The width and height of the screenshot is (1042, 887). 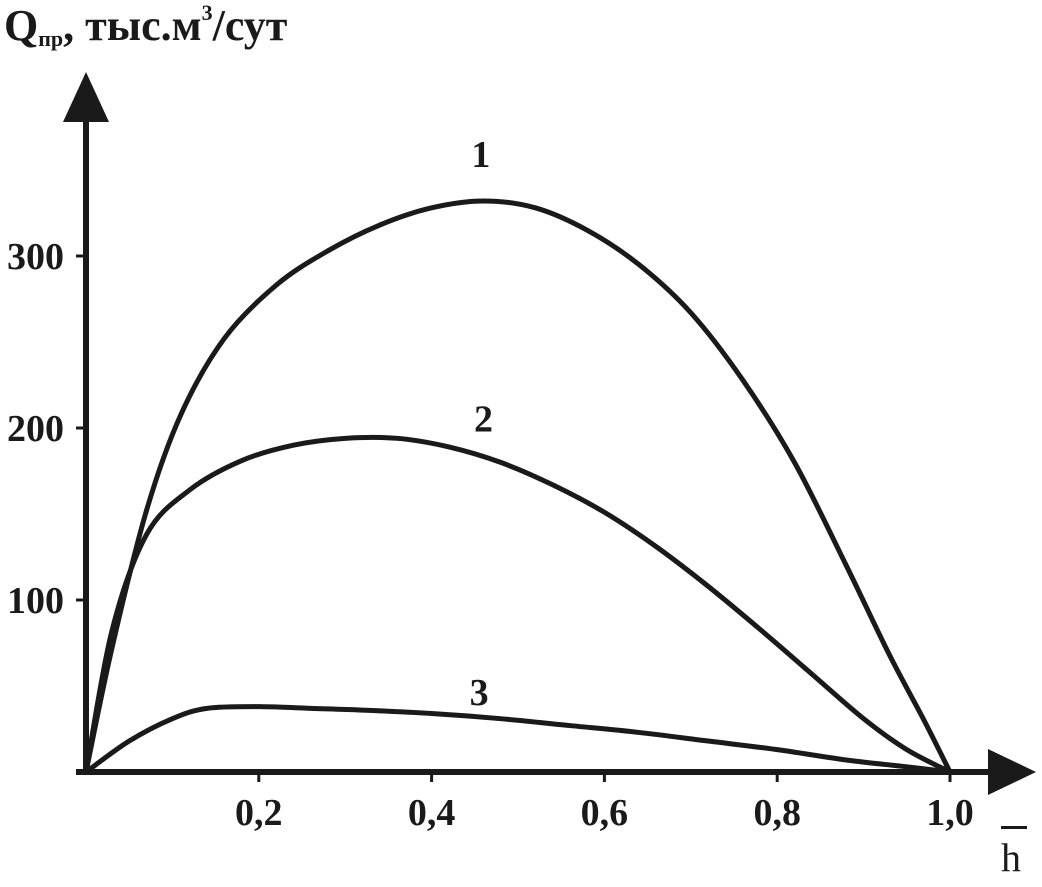 I want to click on y-tick-label: 100, so click(x=35, y=601).